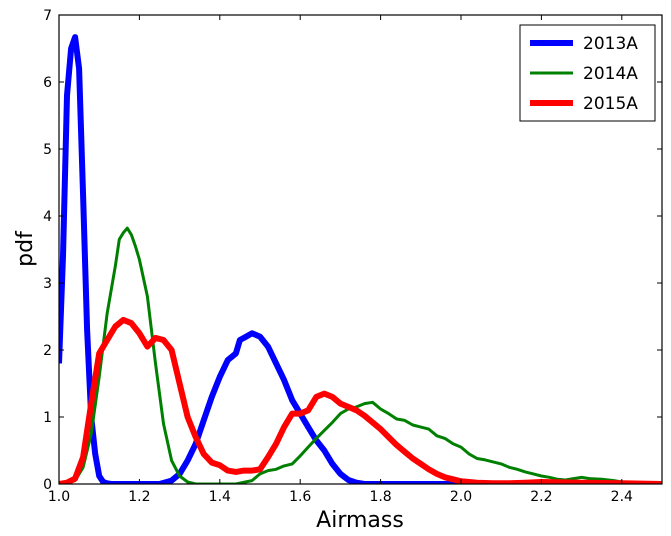 Image resolution: width=671 pixels, height=536 pixels. I want to click on legend: 2013A 2014A 2015A, so click(587, 73).